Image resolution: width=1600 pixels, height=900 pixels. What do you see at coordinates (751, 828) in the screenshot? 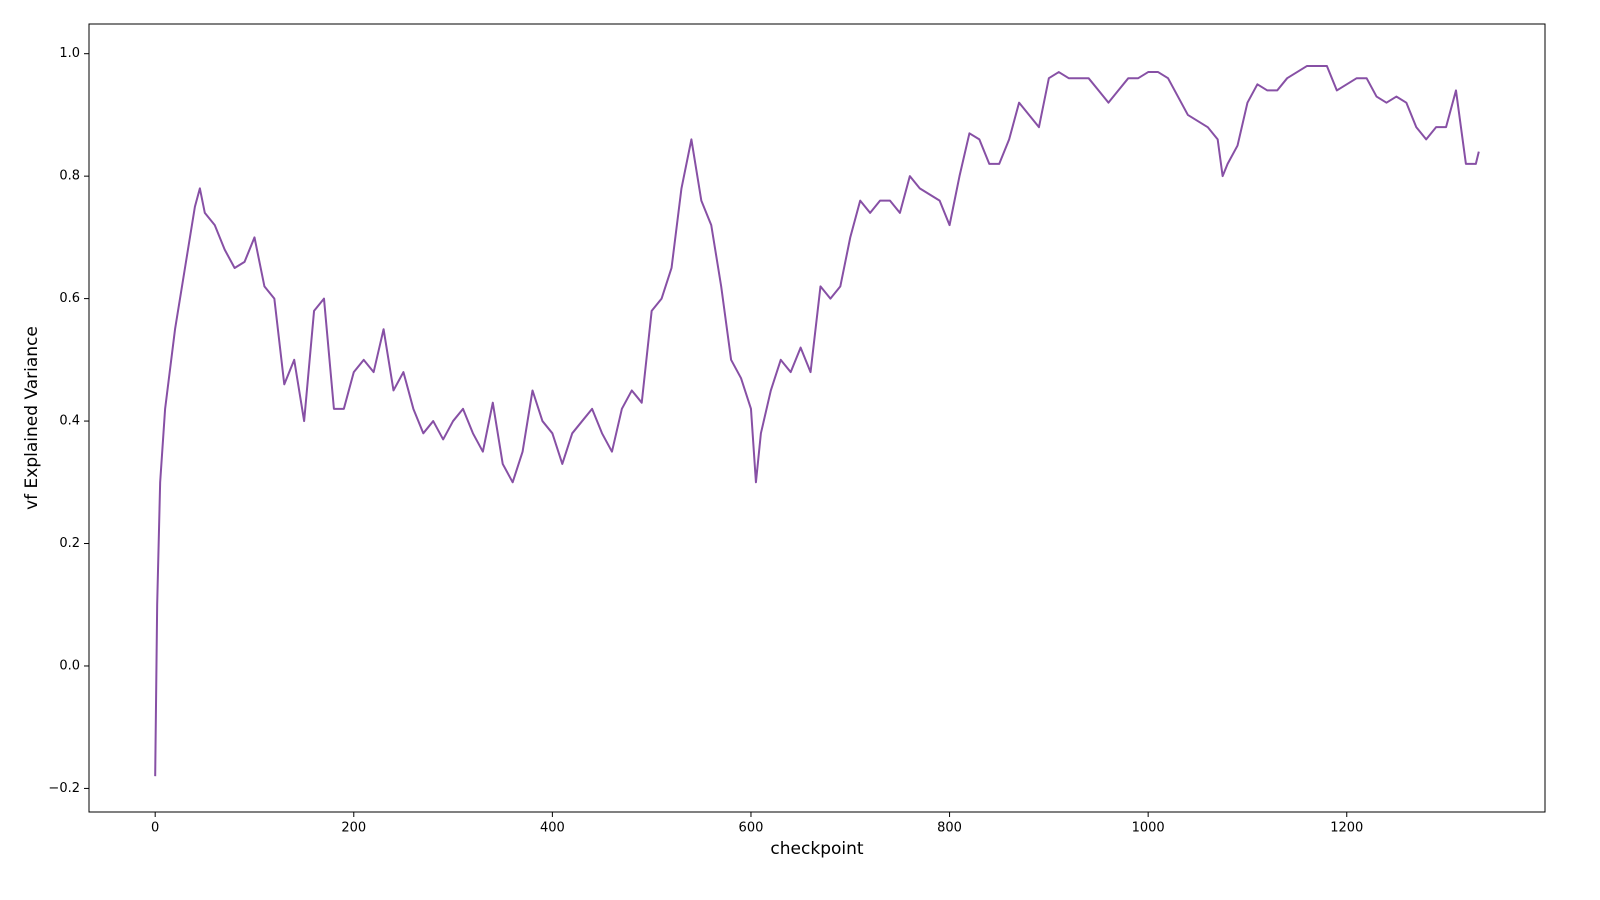
I see `x-tick-label: 600` at bounding box center [751, 828].